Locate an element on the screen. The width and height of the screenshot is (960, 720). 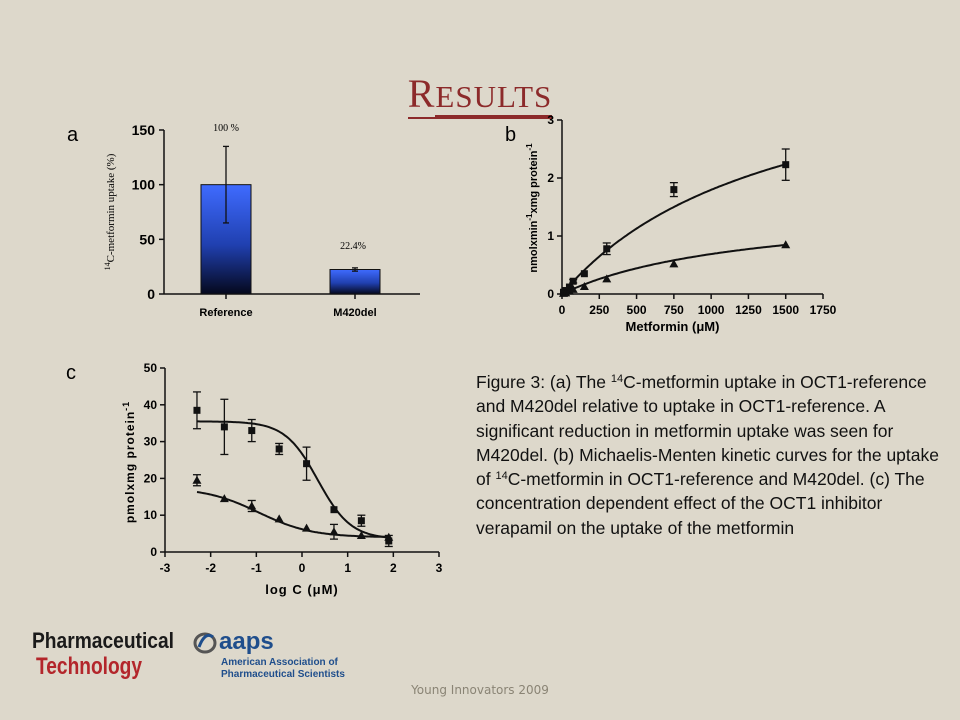
a-y-axis-label: 14C-metformin uptake (%) is located at coordinates (110, 211).